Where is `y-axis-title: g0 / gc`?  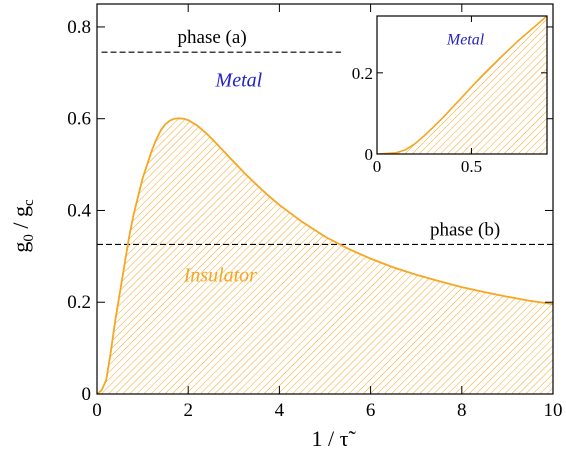
y-axis-title: g0 / gc is located at coordinates (22, 226).